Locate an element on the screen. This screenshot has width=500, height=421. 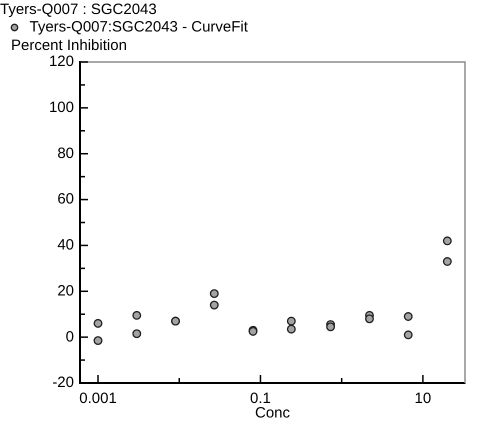
y-tick-label: 0 is located at coordinates (70, 337).